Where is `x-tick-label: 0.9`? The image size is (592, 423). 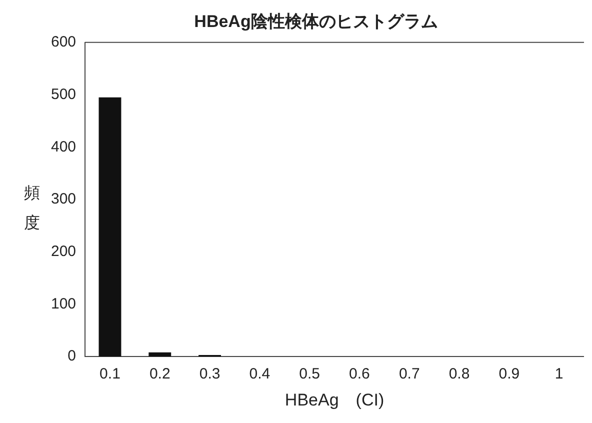 x-tick-label: 0.9 is located at coordinates (509, 374).